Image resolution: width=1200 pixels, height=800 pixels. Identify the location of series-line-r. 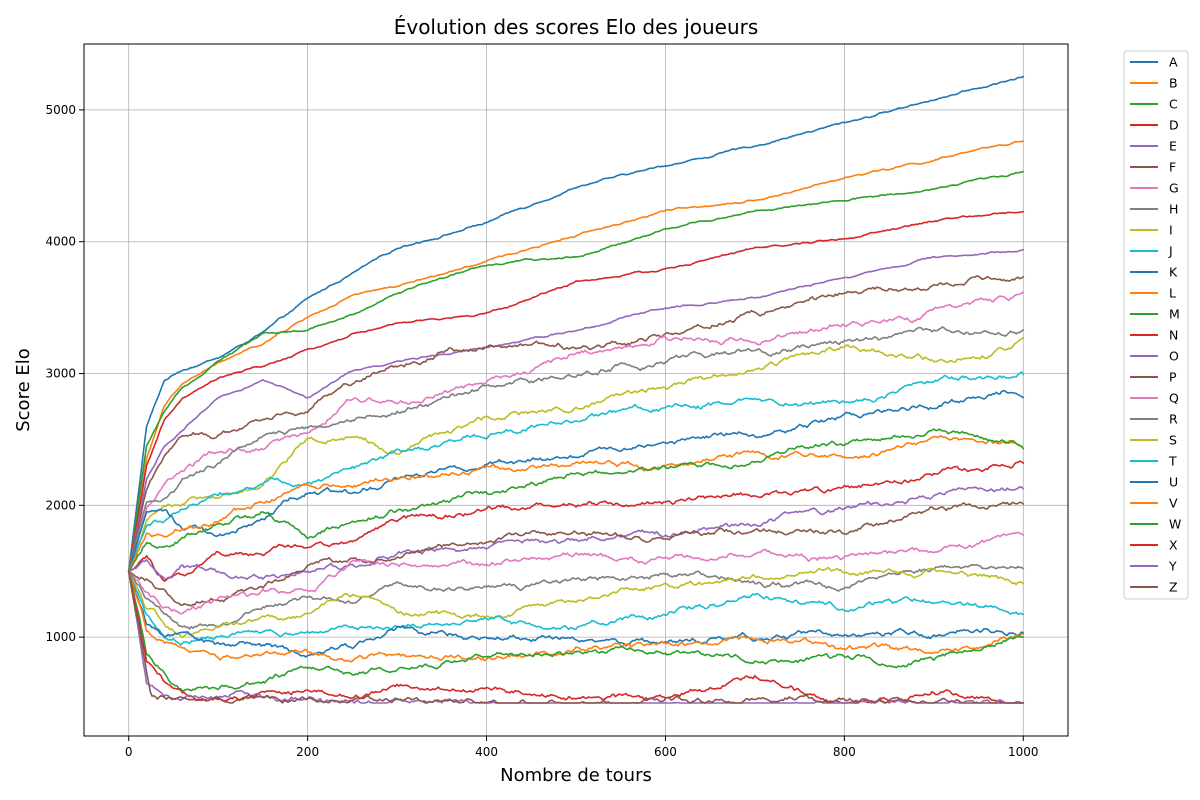
(576, 597).